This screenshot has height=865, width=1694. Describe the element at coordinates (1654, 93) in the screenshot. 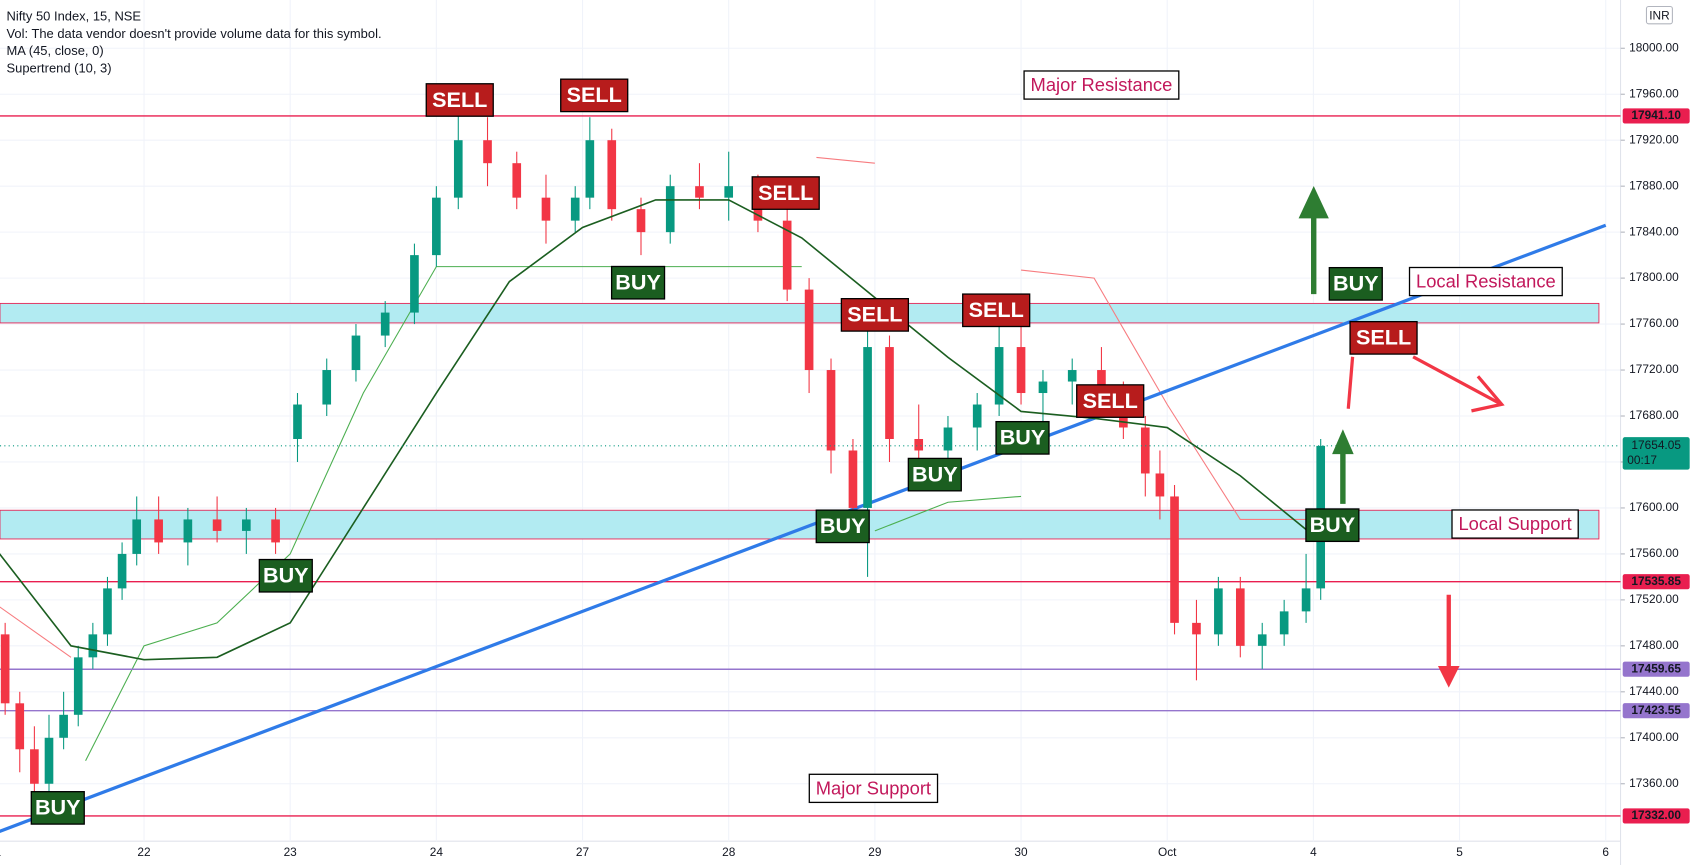

I see `y-tick-label: 17960.00` at that location.